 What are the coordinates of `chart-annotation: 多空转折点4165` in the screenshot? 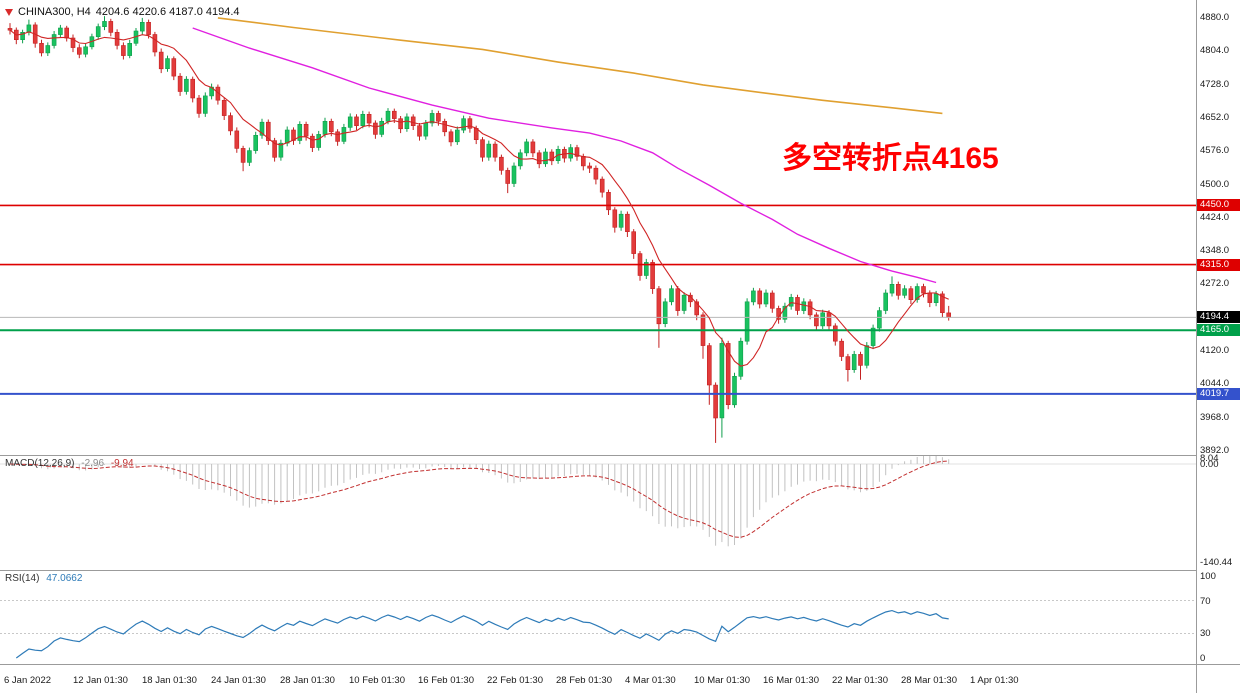 It's located at (890, 158).